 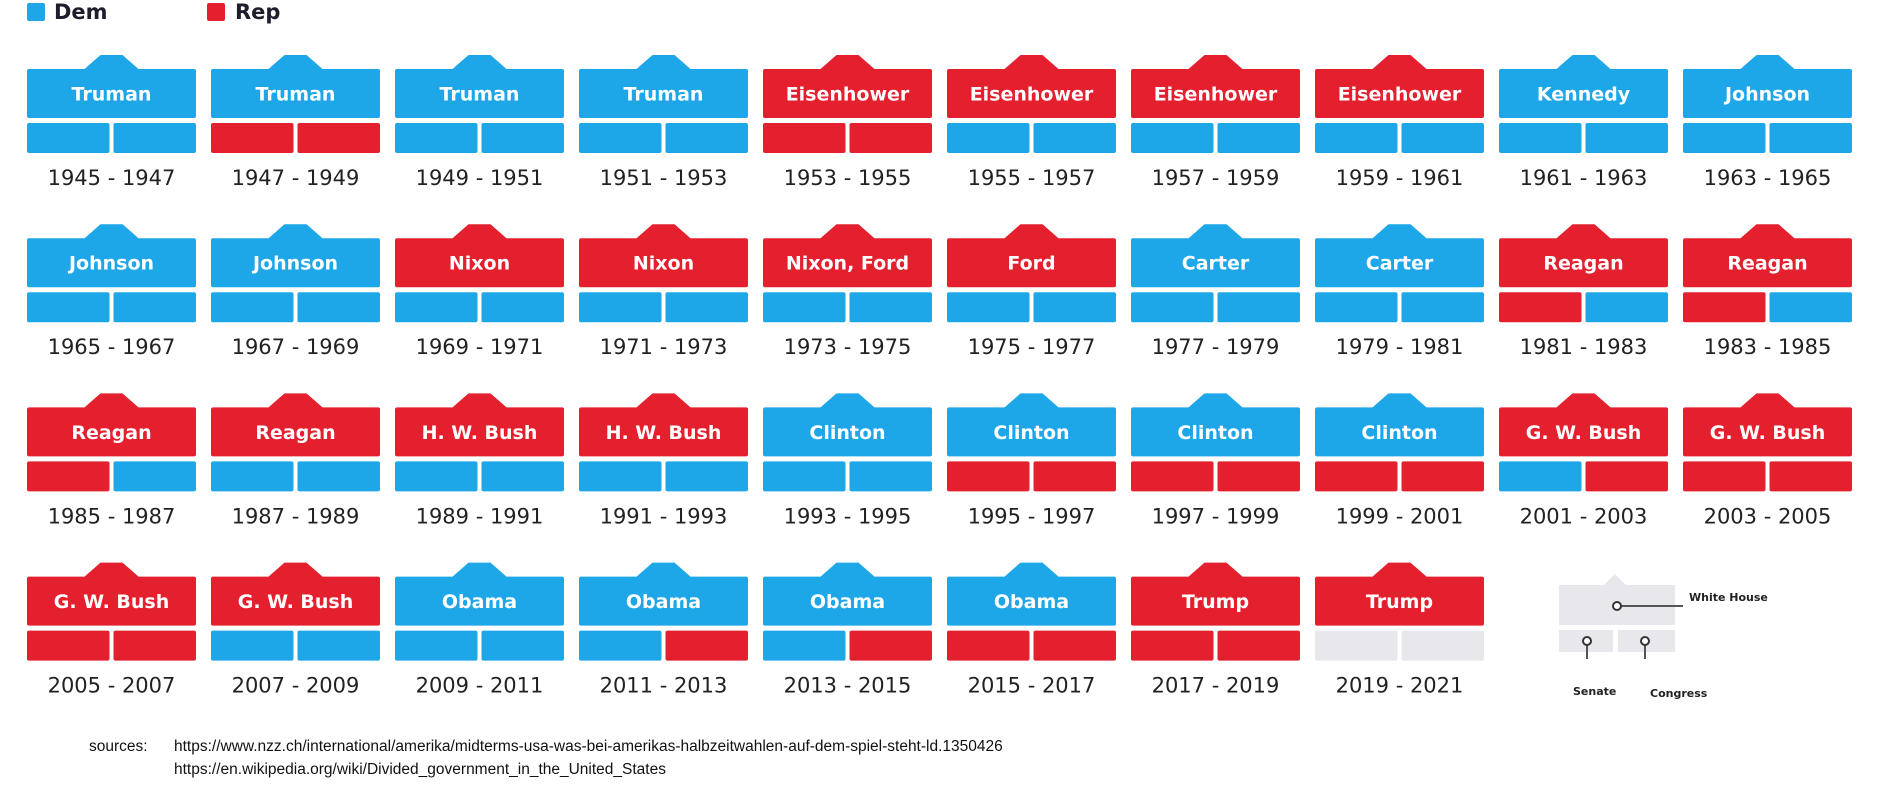 I want to click on term-tile: Eisenhower 1959 - 1961, so click(x=1399, y=122).